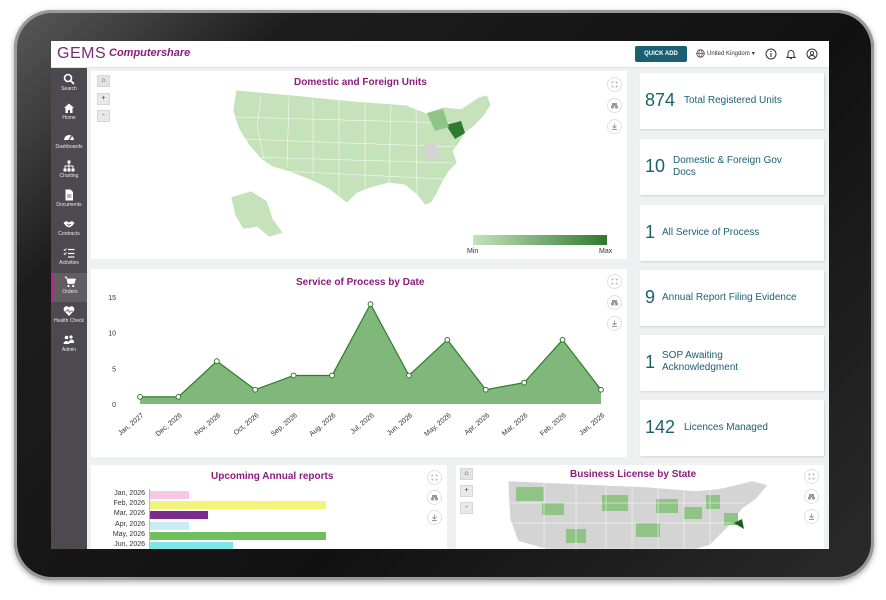  I want to click on us-choropleth-map, so click(366, 172).